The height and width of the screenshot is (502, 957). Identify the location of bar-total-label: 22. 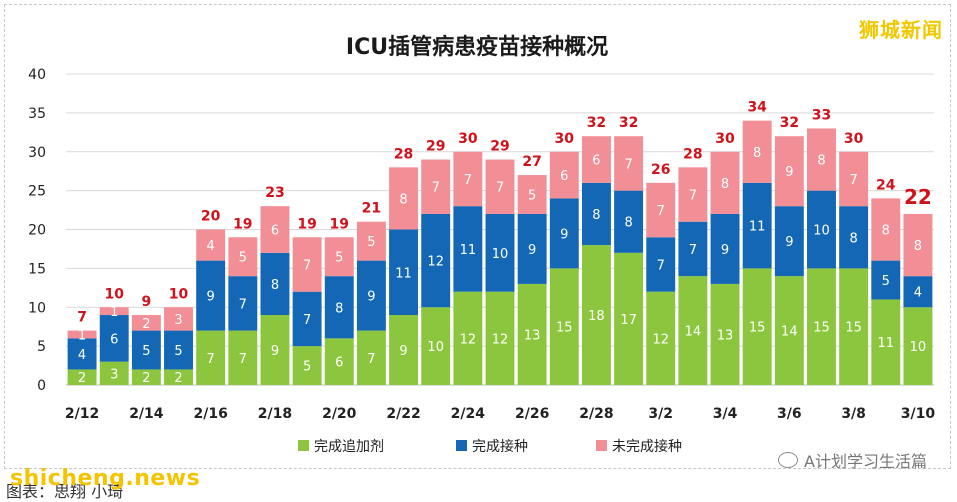
(918, 197).